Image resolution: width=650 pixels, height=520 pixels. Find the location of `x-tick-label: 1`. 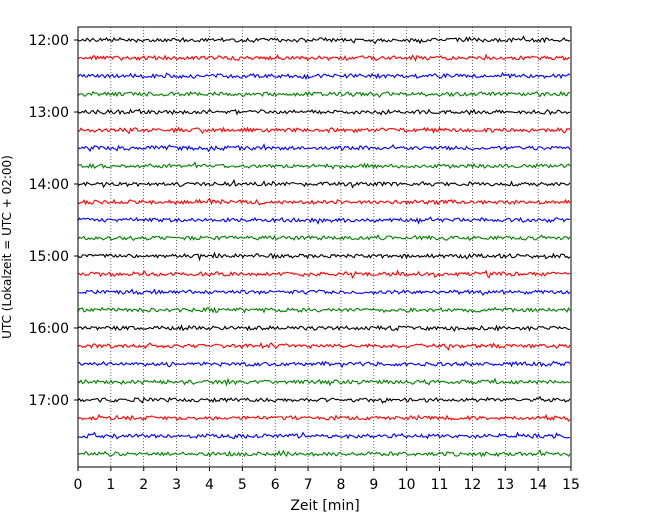

x-tick-label: 1 is located at coordinates (110, 485).